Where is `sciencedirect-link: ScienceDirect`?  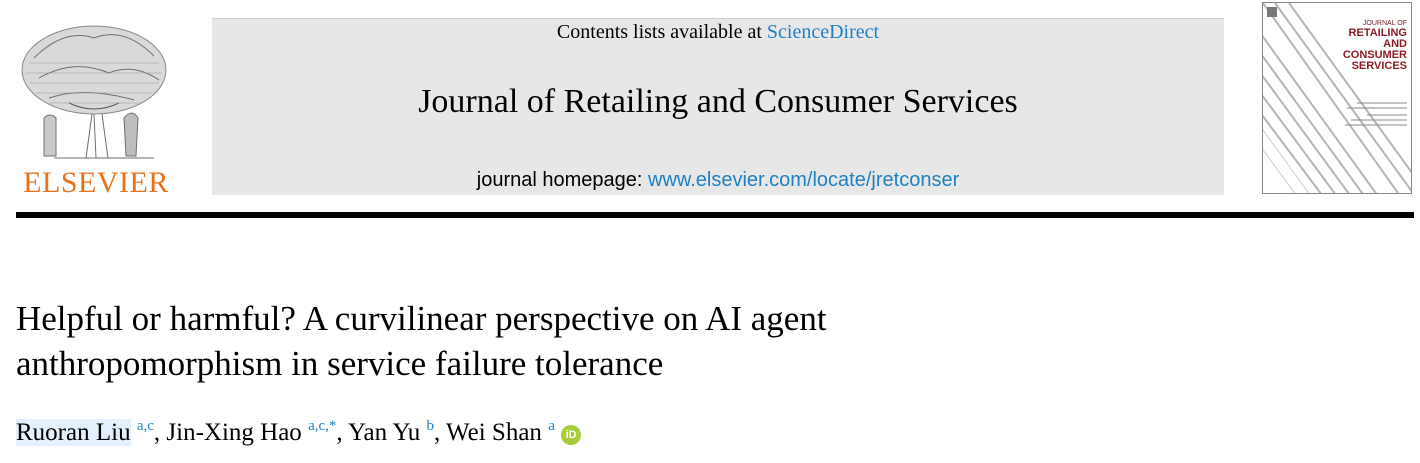 sciencedirect-link: ScienceDirect is located at coordinates (823, 32).